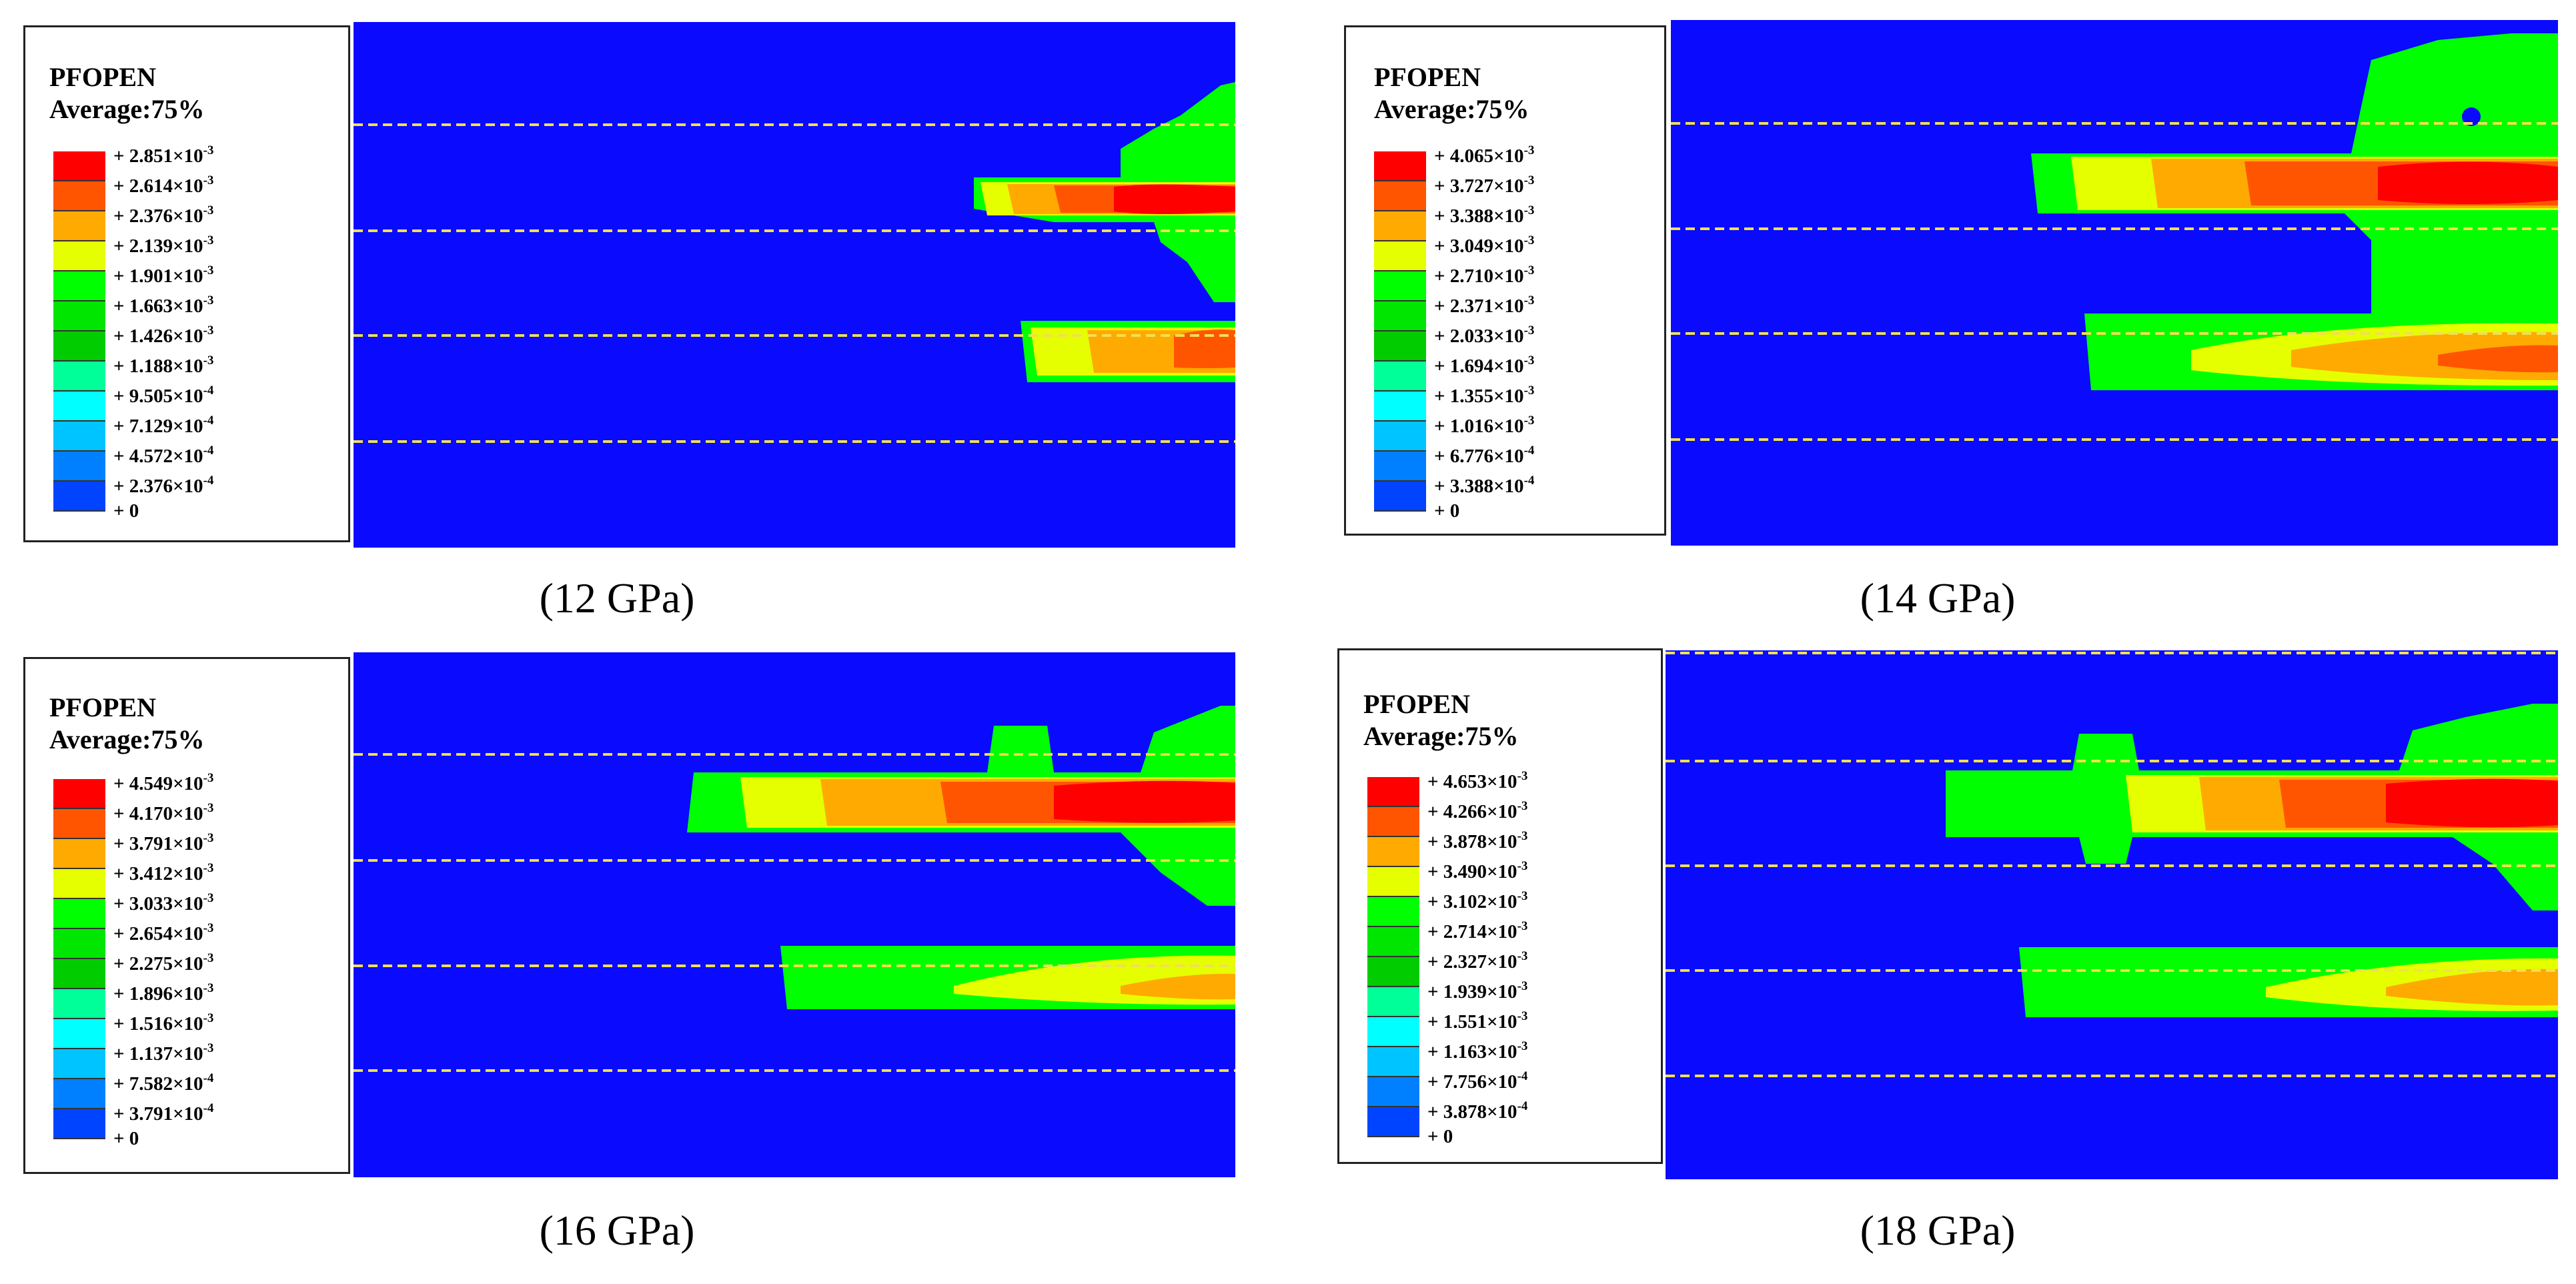  I want to click on legend-tick-label: + 3.490×10-3, so click(1477, 871).